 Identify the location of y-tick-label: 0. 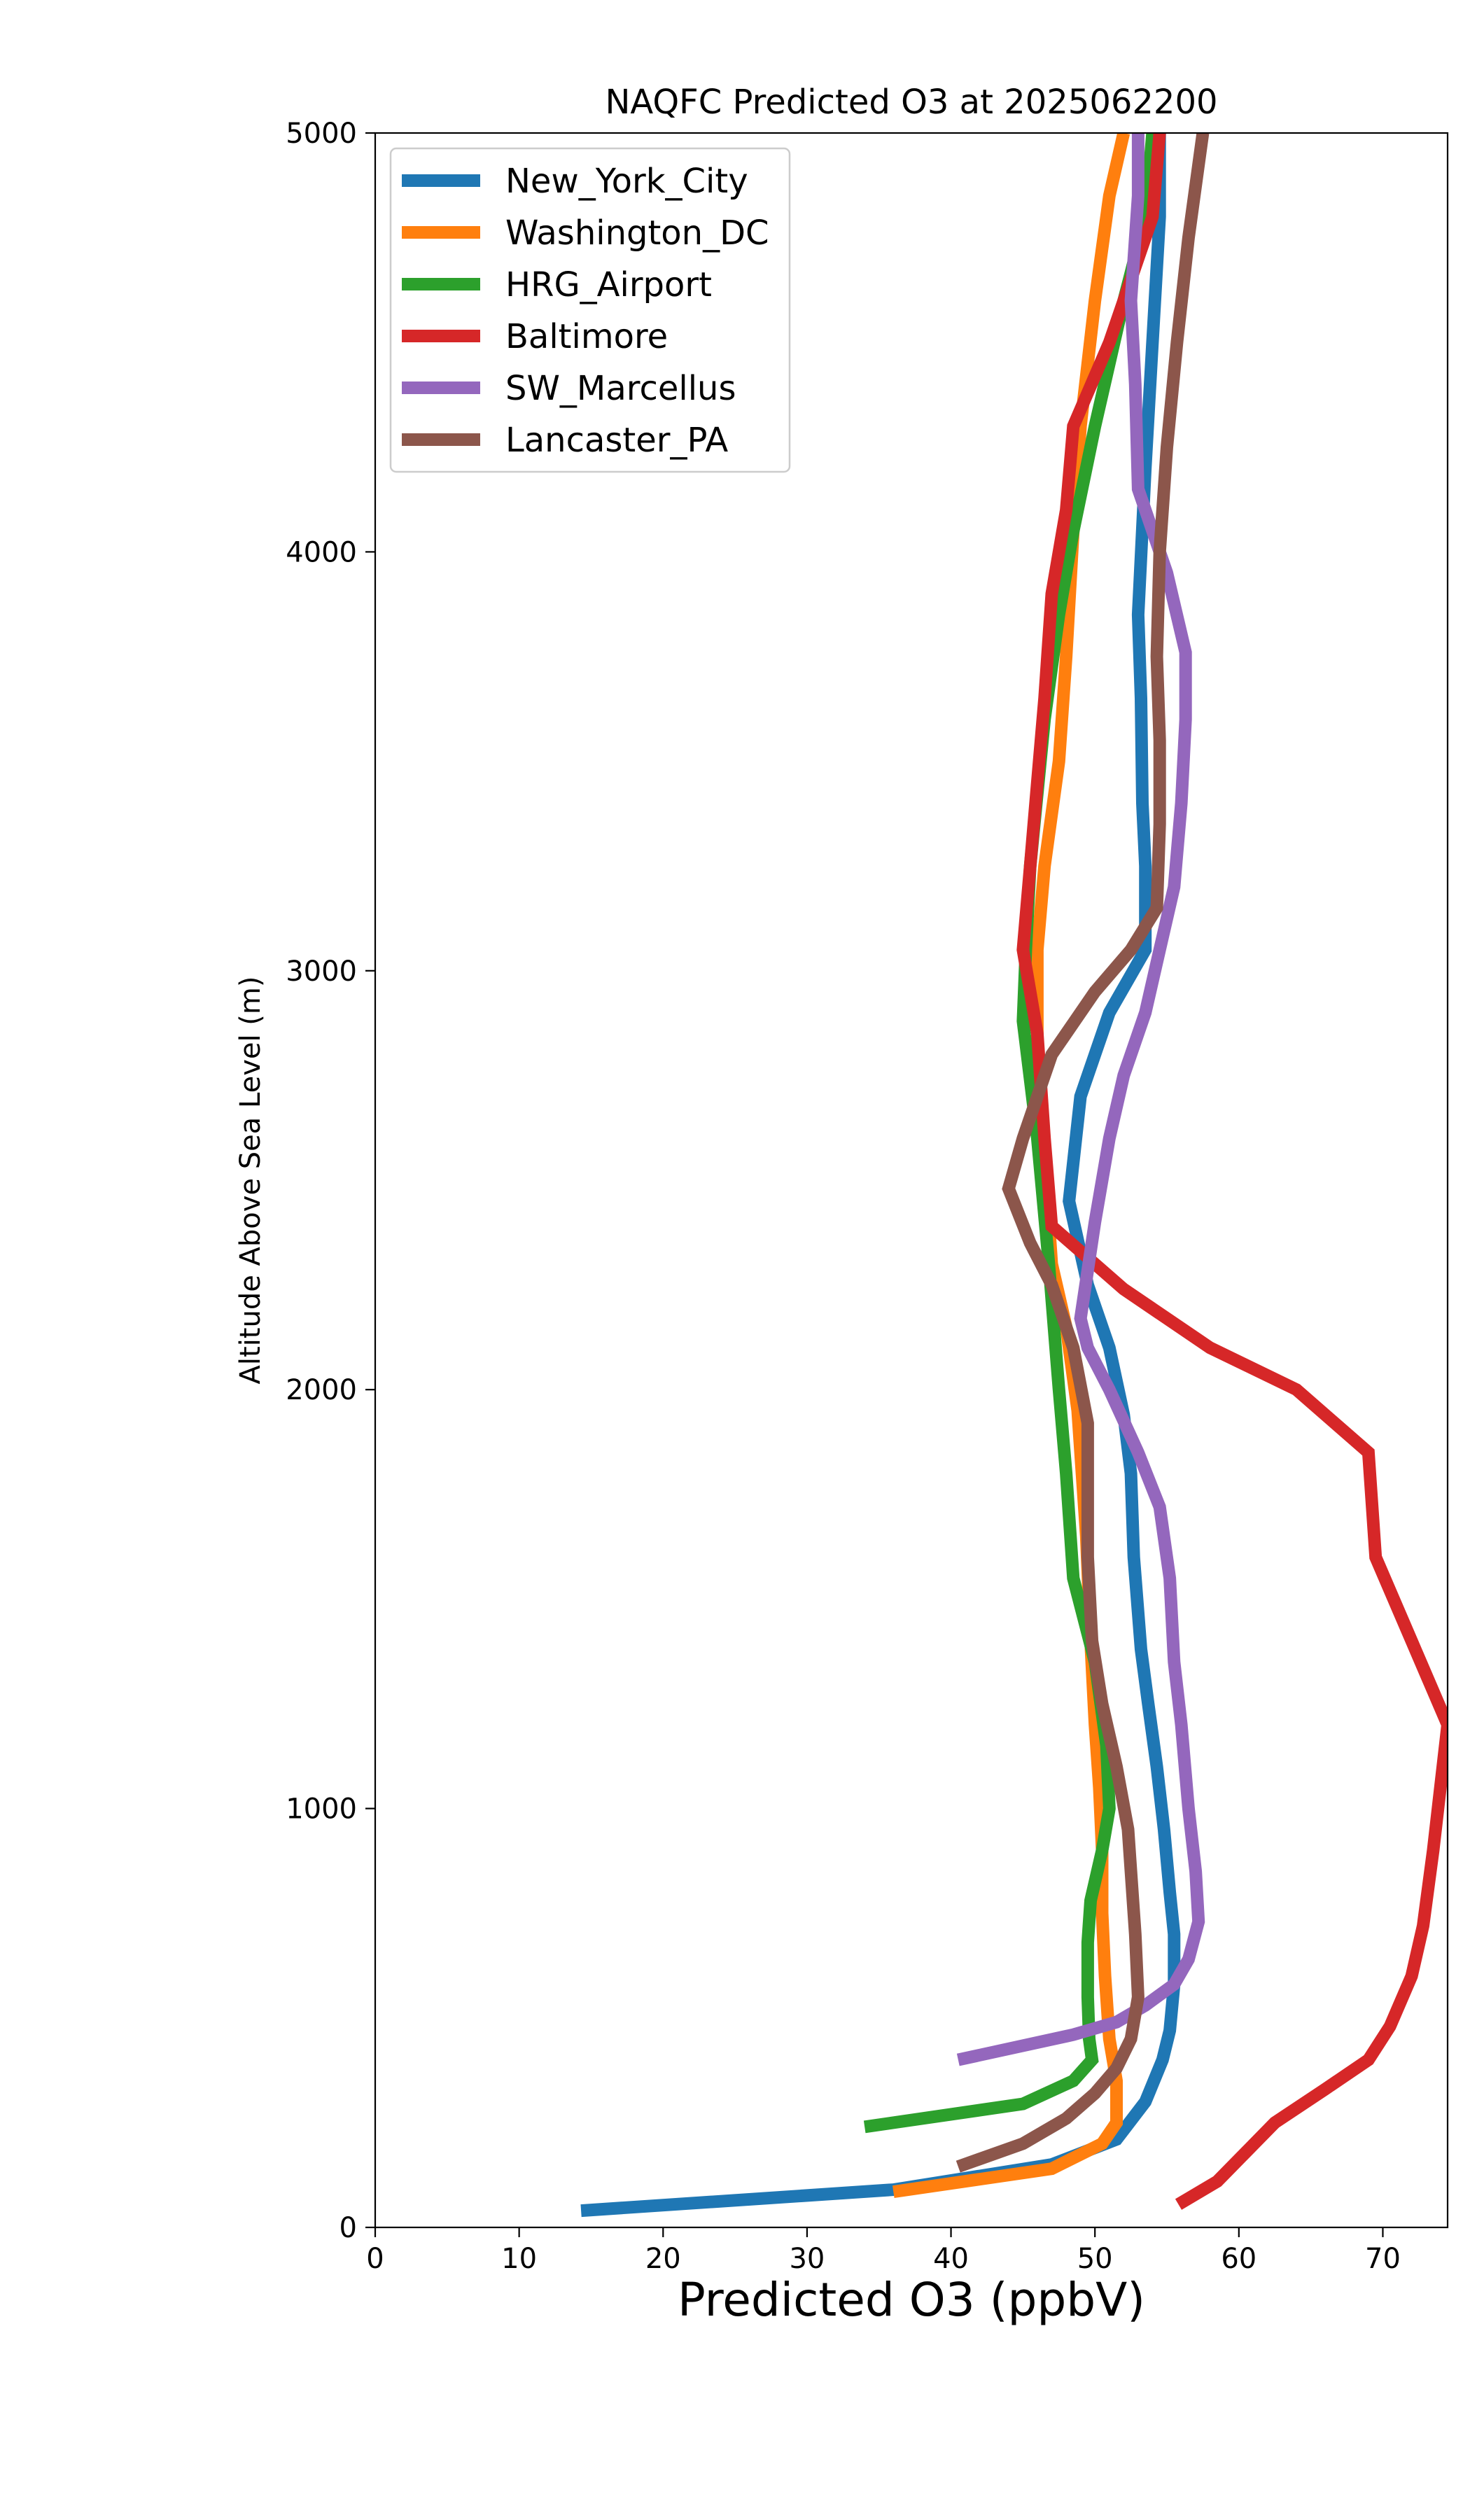
(348, 2228).